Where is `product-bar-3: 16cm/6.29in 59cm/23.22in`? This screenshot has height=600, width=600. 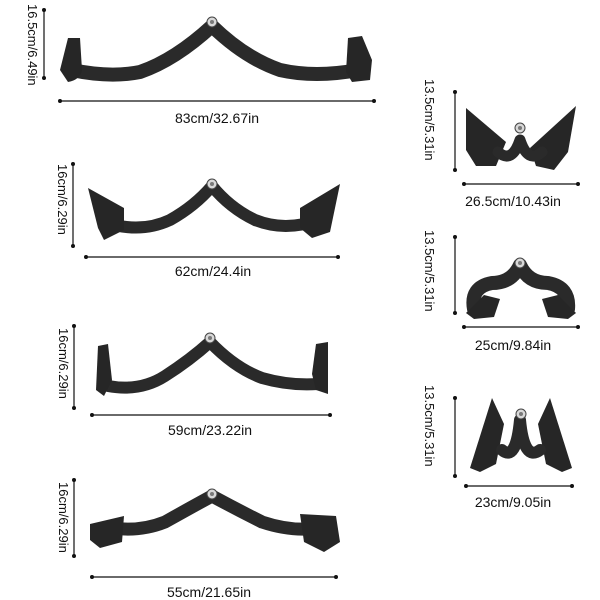
product-bar-3: 16cm/6.29in 59cm/23.22in is located at coordinates (200, 380).